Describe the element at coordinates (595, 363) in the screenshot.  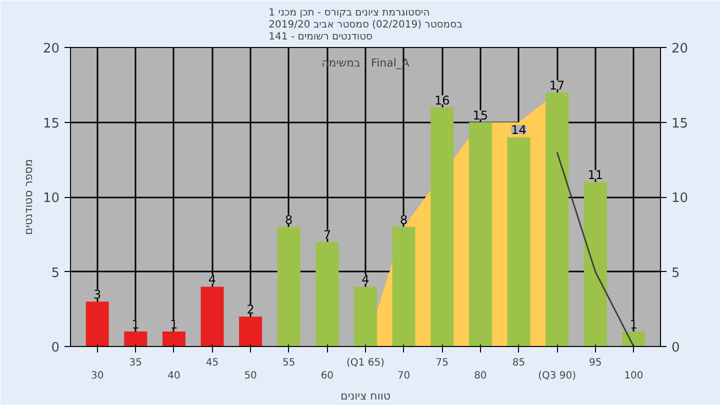
I see `x-tick-label: 95` at that location.